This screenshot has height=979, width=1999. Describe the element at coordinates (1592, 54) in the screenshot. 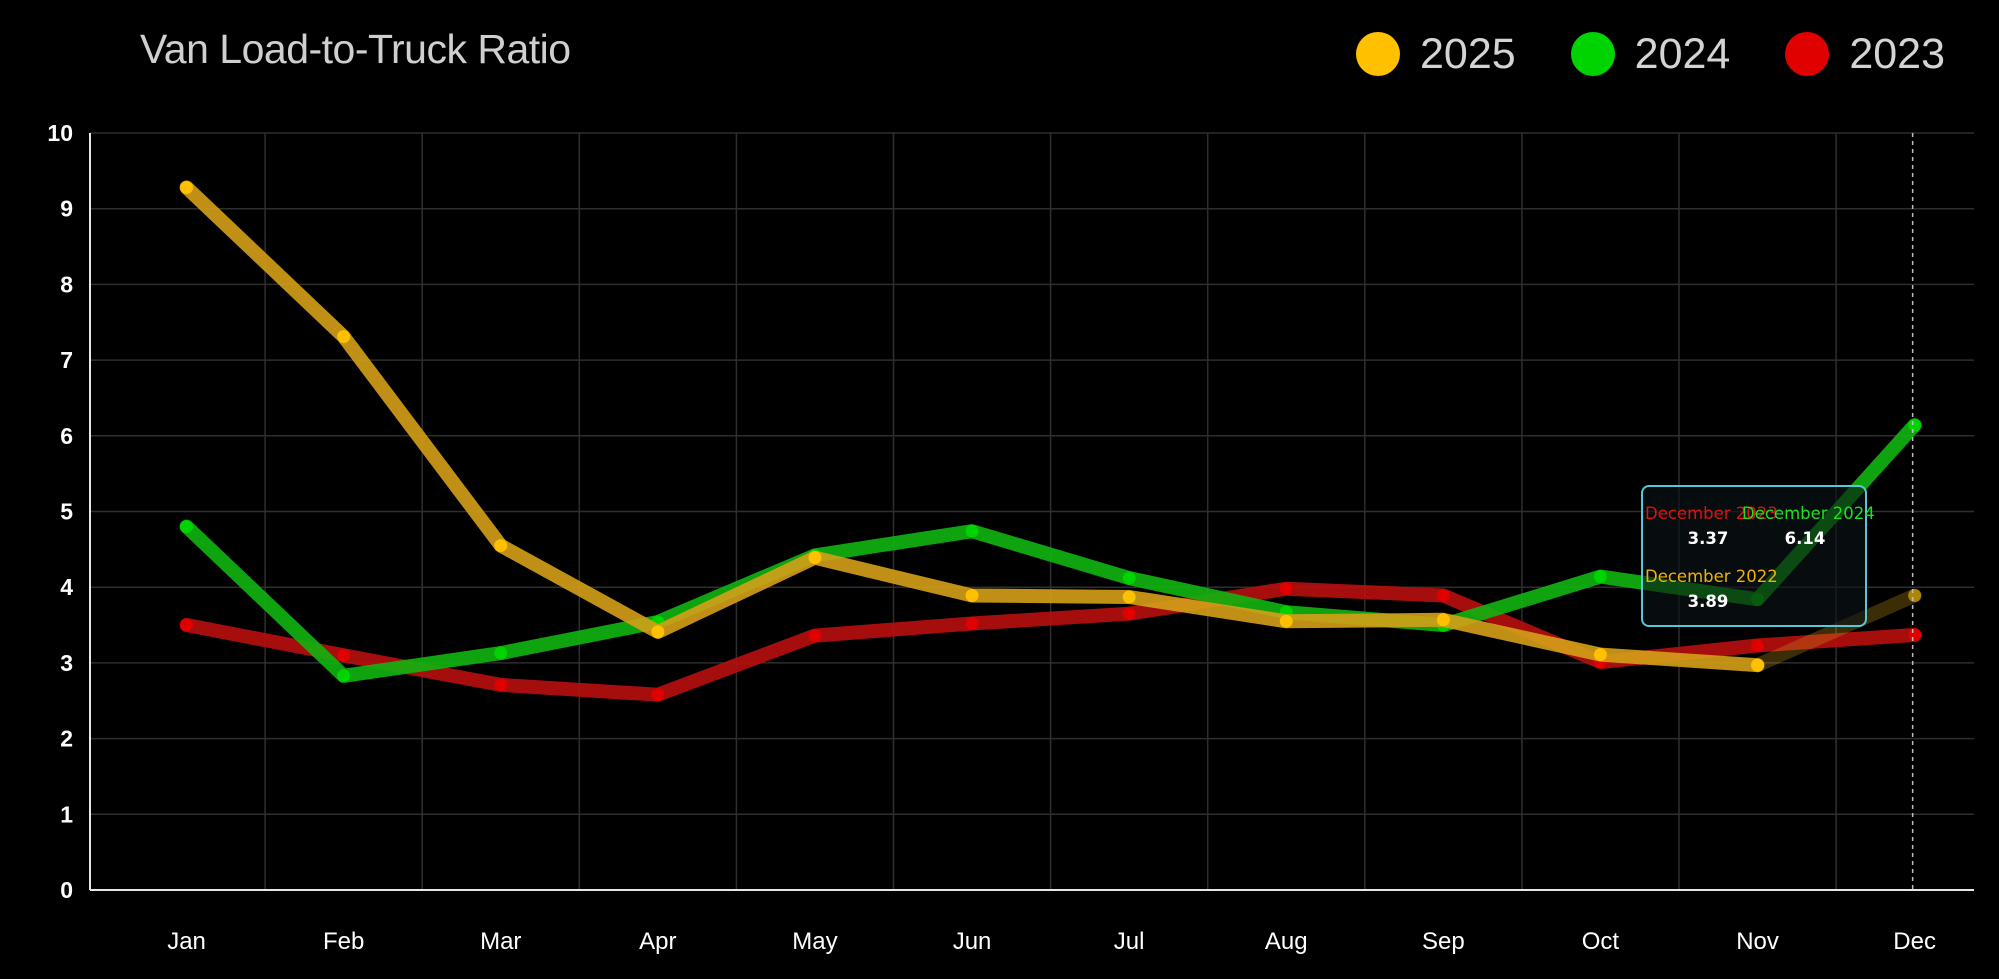

I see `legend-swatch-2024` at that location.